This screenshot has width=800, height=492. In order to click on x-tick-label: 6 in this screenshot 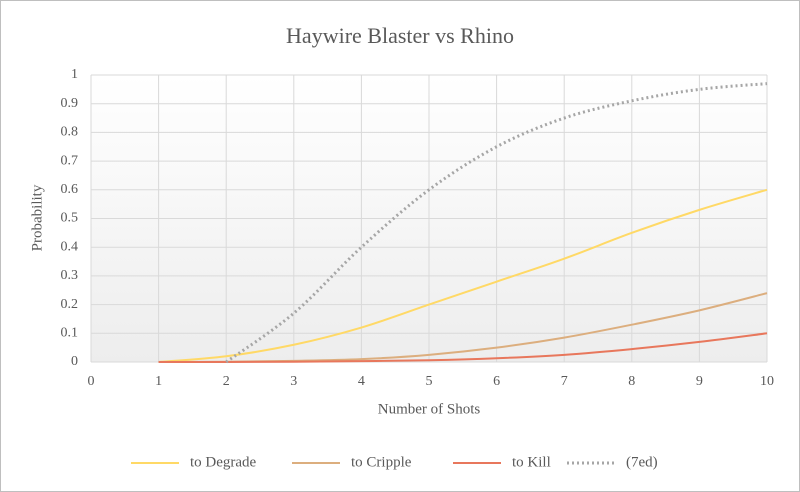, I will do `click(496, 381)`.